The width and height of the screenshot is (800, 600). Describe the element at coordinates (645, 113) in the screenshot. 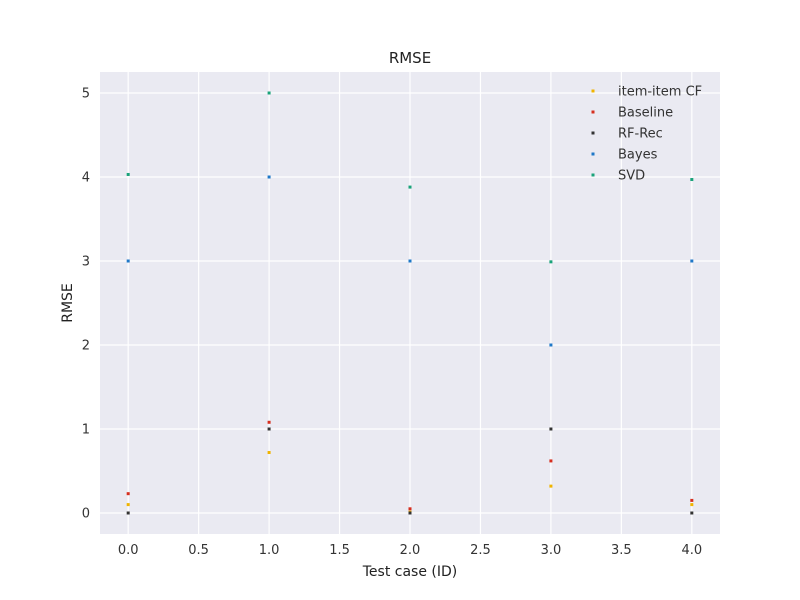

I see `legend-label: Baseline` at that location.